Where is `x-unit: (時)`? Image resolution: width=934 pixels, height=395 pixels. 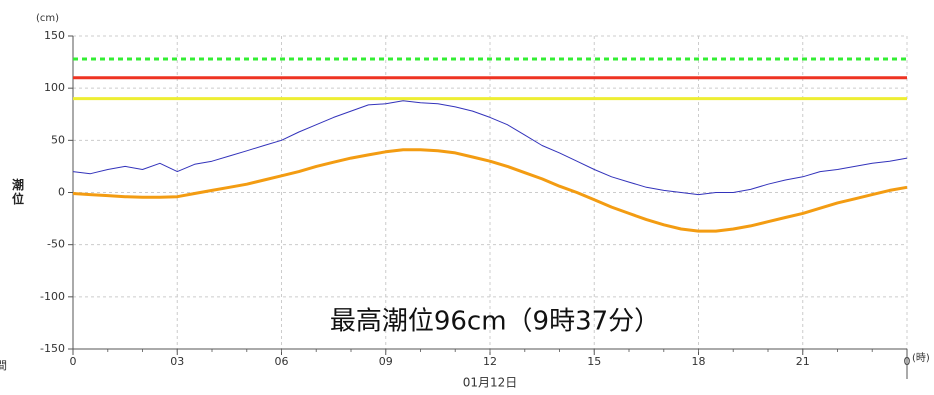 x-unit: (時) is located at coordinates (921, 358).